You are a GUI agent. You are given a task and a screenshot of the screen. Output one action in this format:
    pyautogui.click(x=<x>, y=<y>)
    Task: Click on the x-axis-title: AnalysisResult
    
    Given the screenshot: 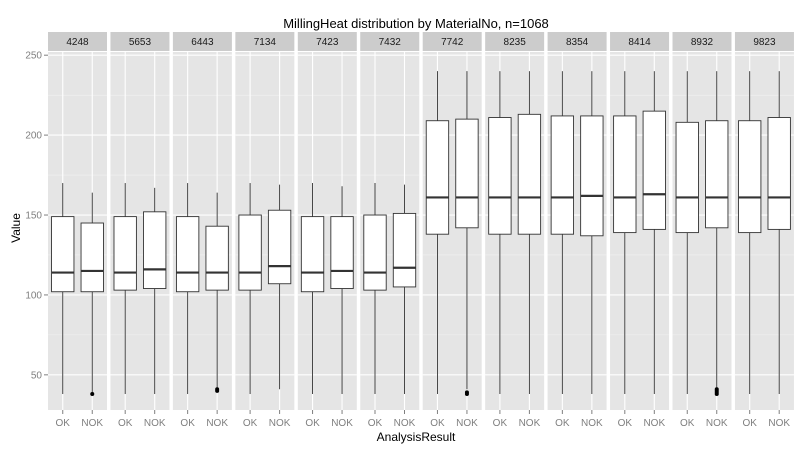 What is the action you would take?
    pyautogui.click(x=416, y=437)
    